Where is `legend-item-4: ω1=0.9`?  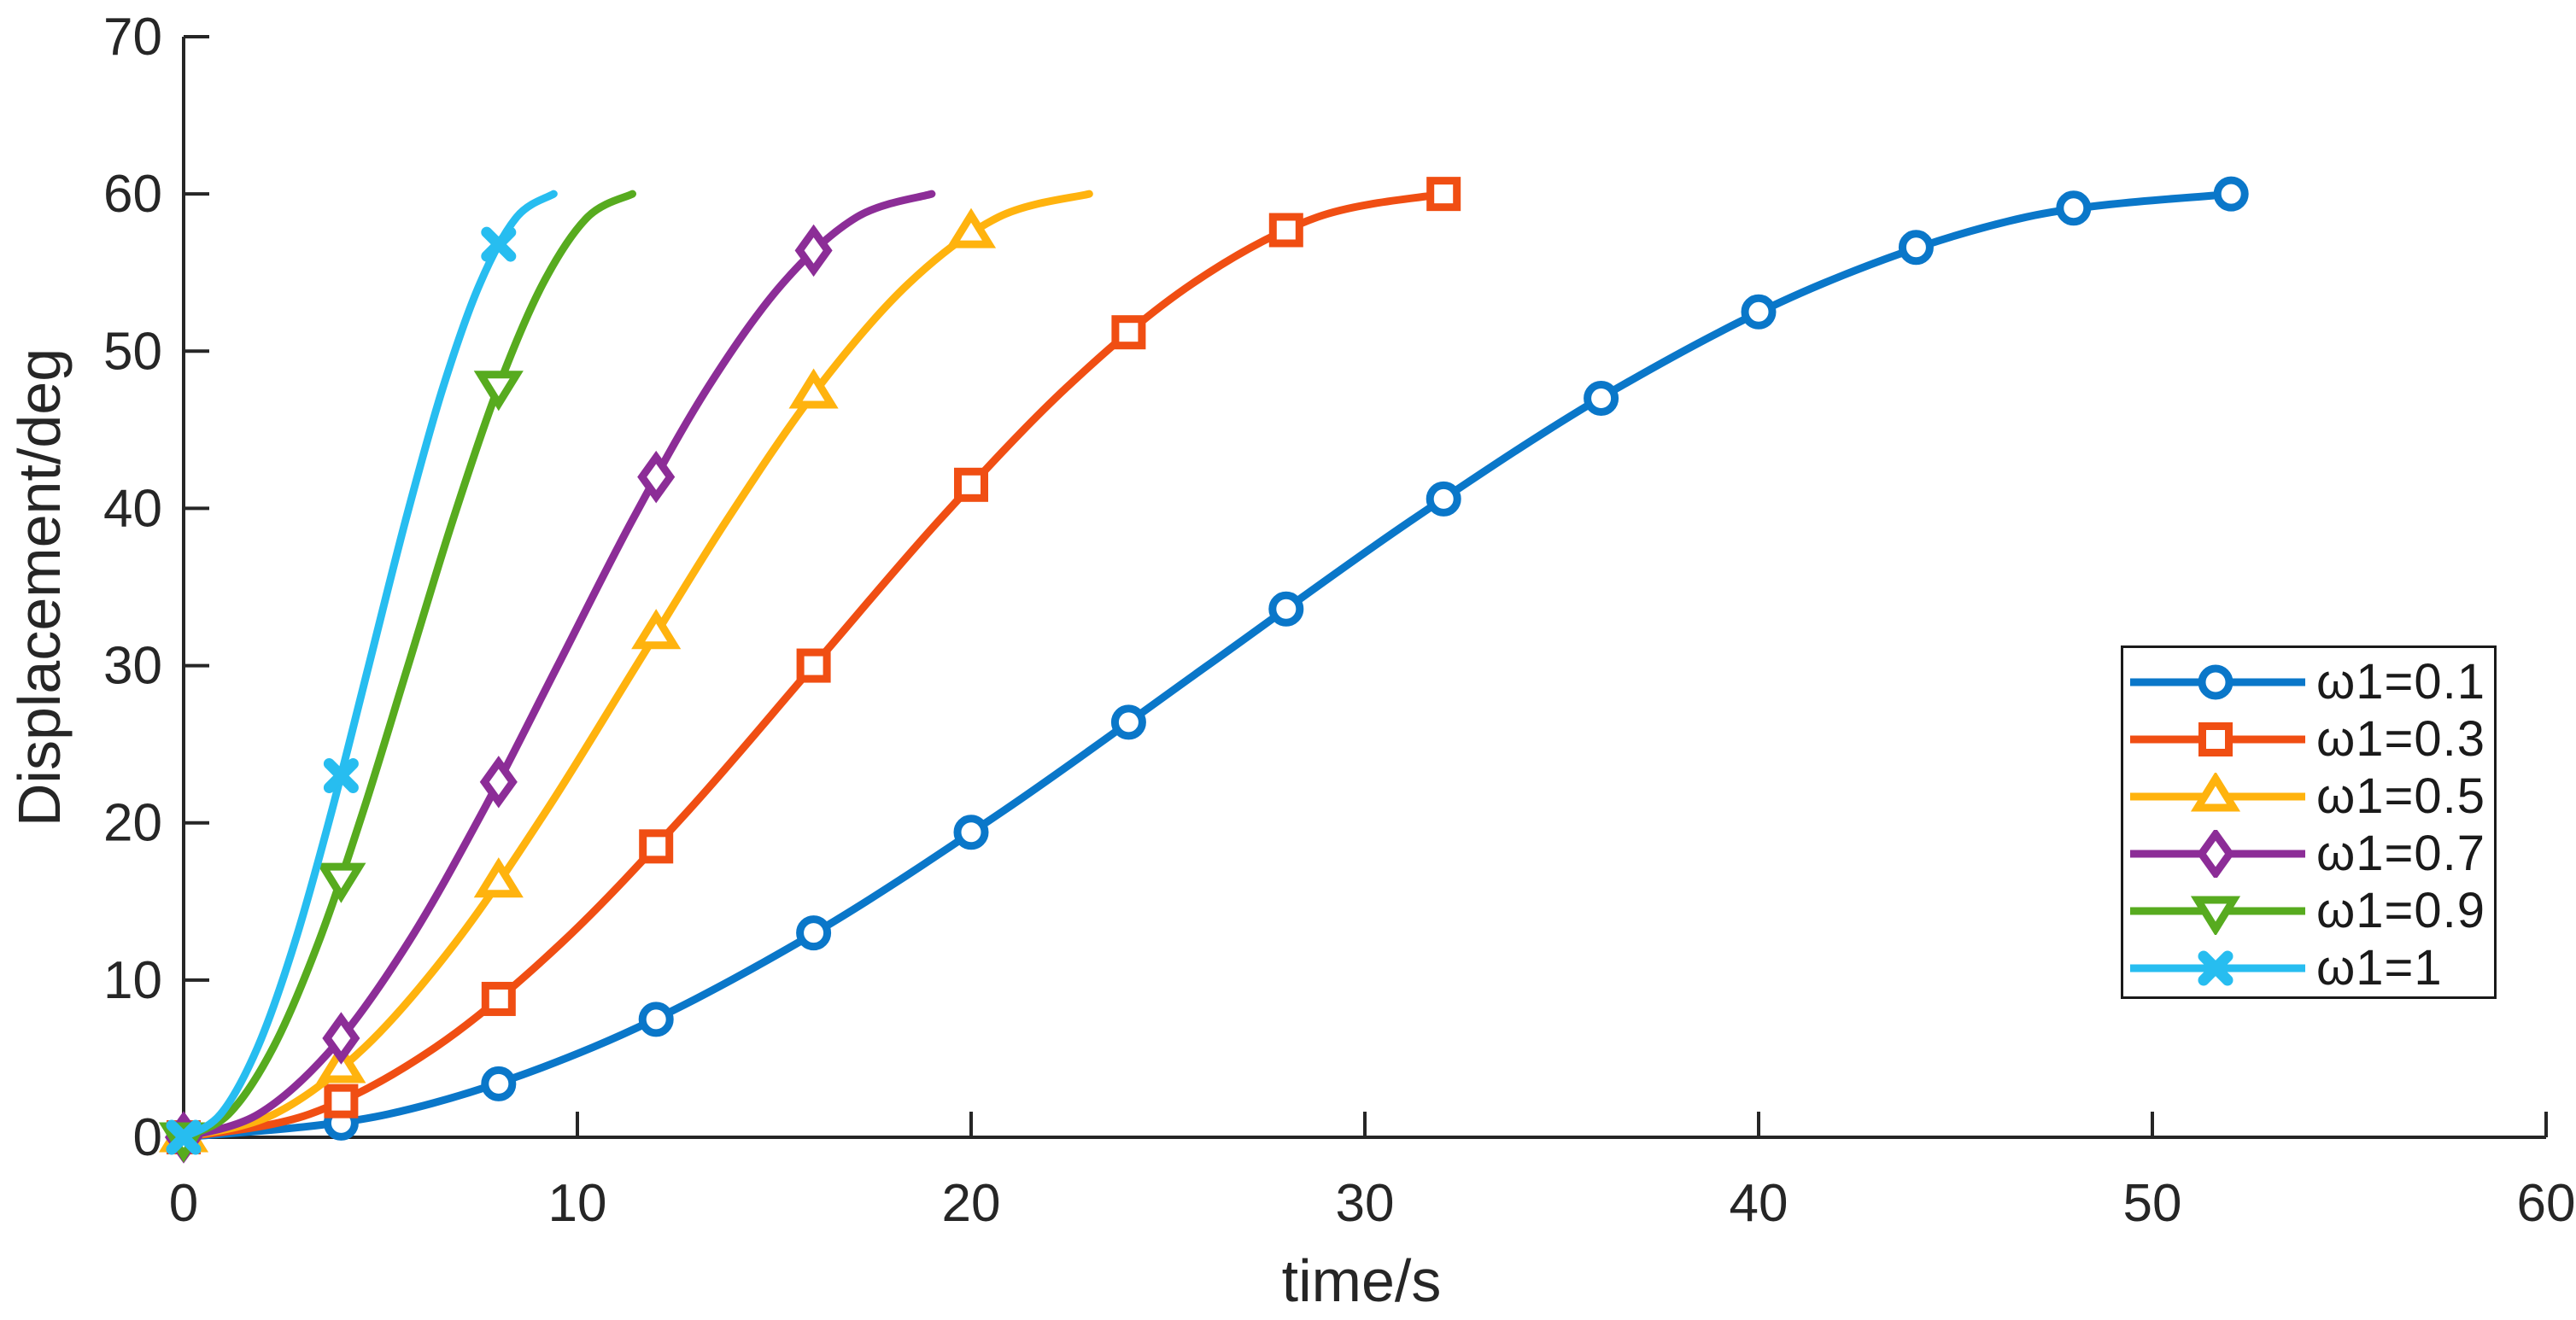
legend-item-4: ω1=0.9 is located at coordinates (2308, 910).